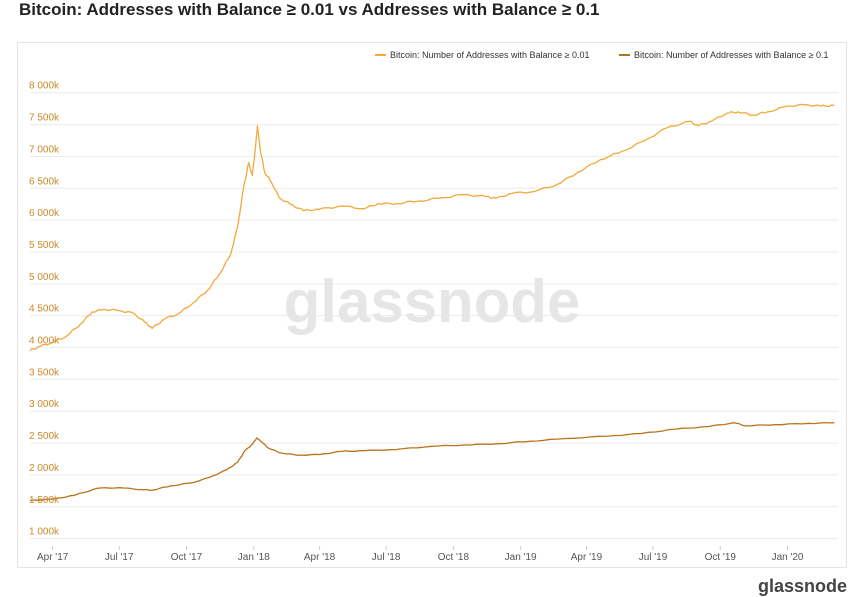  I want to click on x-tick-label: Apr '18, so click(320, 557).